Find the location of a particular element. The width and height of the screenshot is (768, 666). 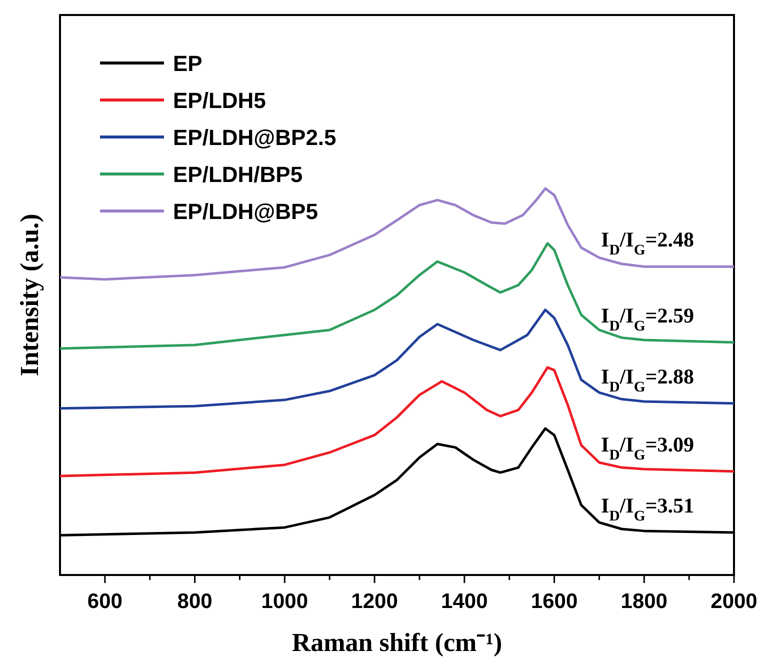

legend-label: EP is located at coordinates (187, 63).